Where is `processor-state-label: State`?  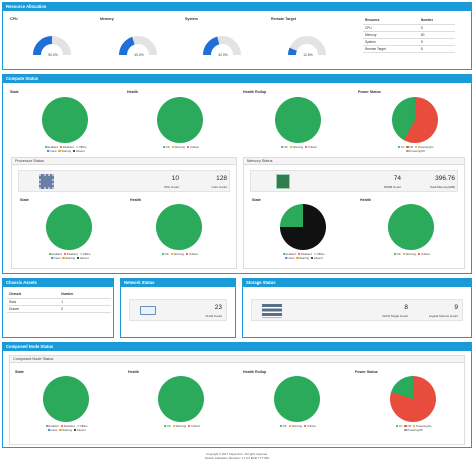 processor-state-label: State is located at coordinates (24, 200).